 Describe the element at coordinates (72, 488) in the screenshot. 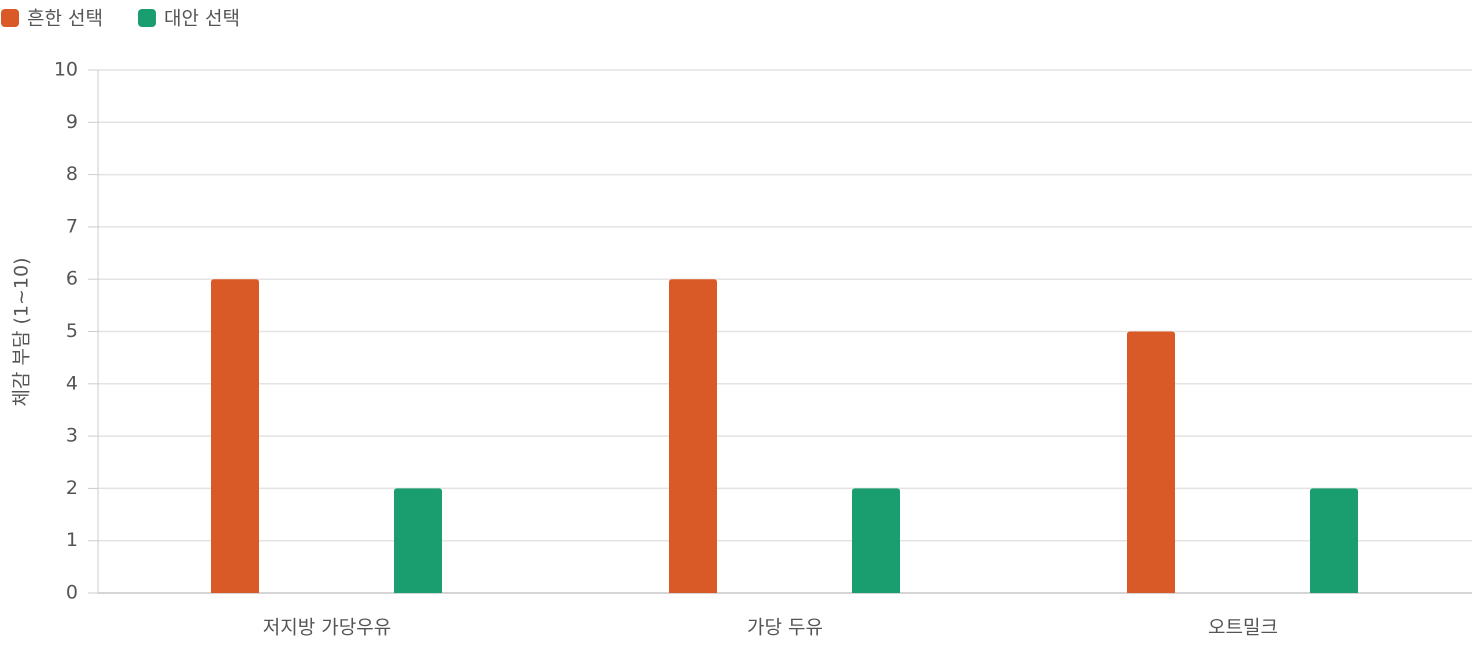

I see `y-tick-label: 2` at that location.